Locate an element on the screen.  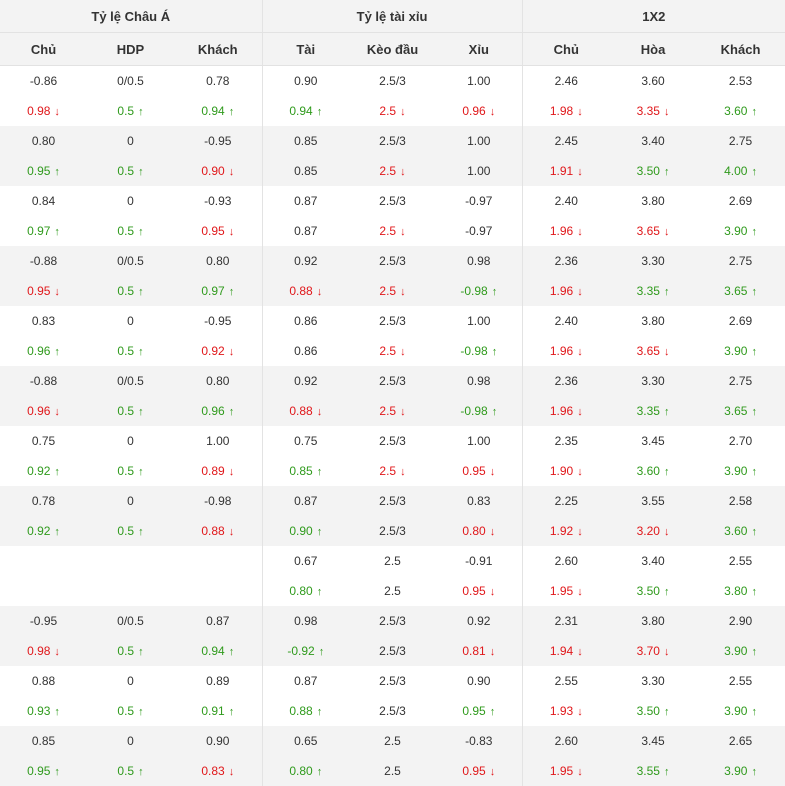
live-cell-home: 0.97↑ is located at coordinates (43, 231).